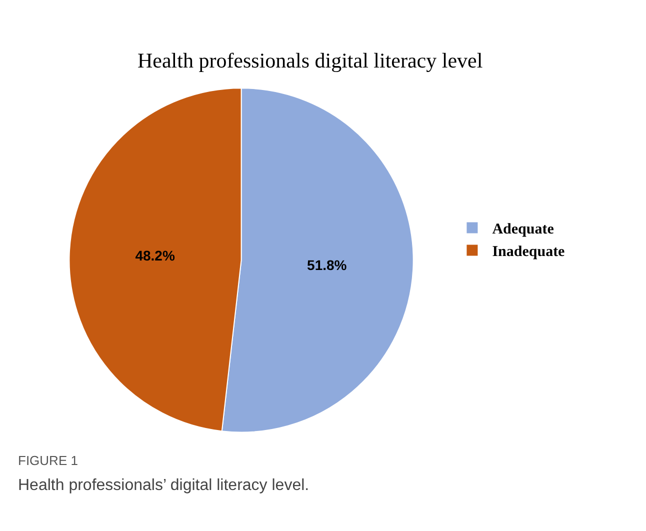 The image size is (646, 531). I want to click on legend-label: Inadequate, so click(529, 252).